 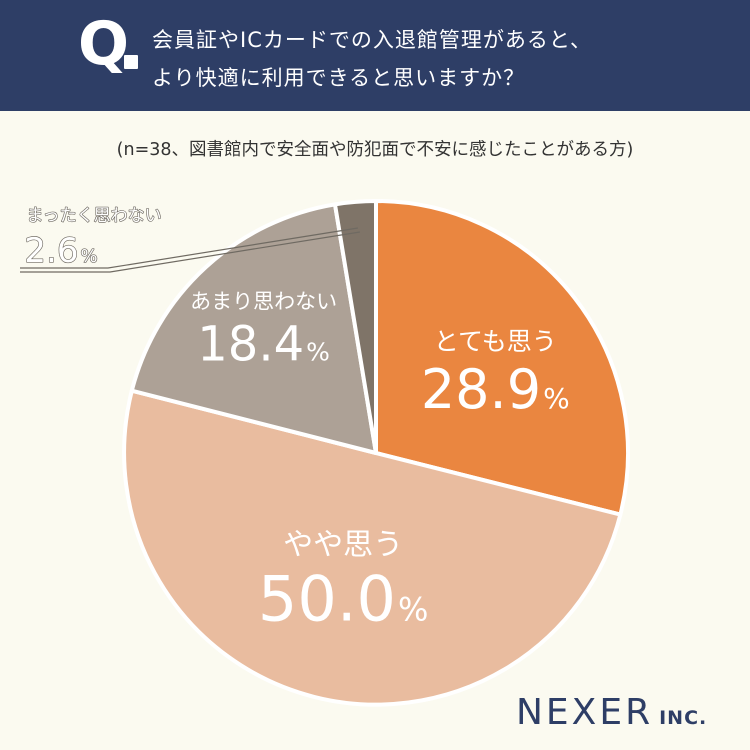 What do you see at coordinates (93, 216) in the screenshot?
I see `slice-name-label: まったく思わない` at bounding box center [93, 216].